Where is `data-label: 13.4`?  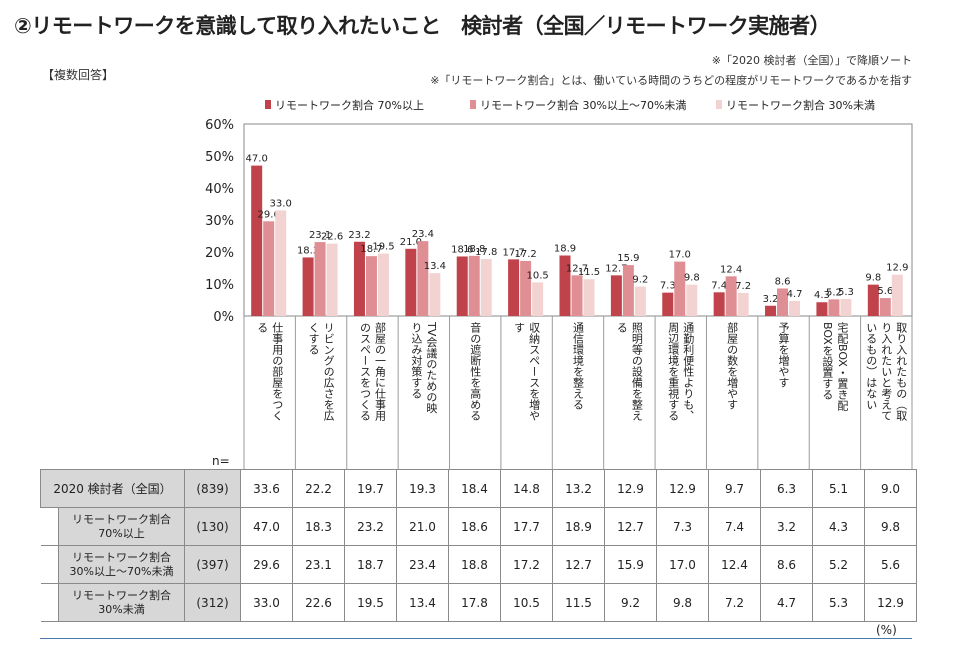 data-label: 13.4 is located at coordinates (435, 266).